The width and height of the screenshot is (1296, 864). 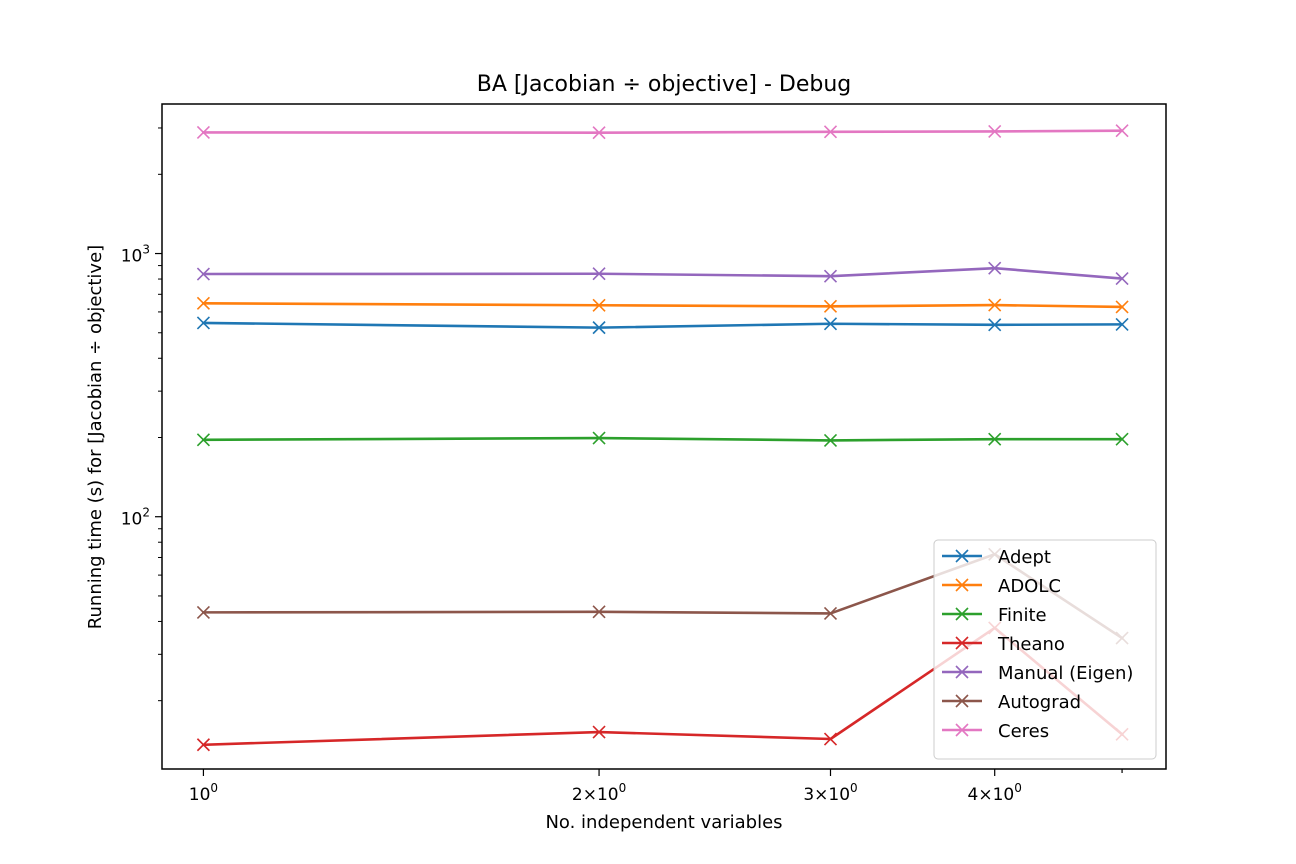 What do you see at coordinates (826, 795) in the screenshot?
I see `x-tick-label-base: 3×10` at bounding box center [826, 795].